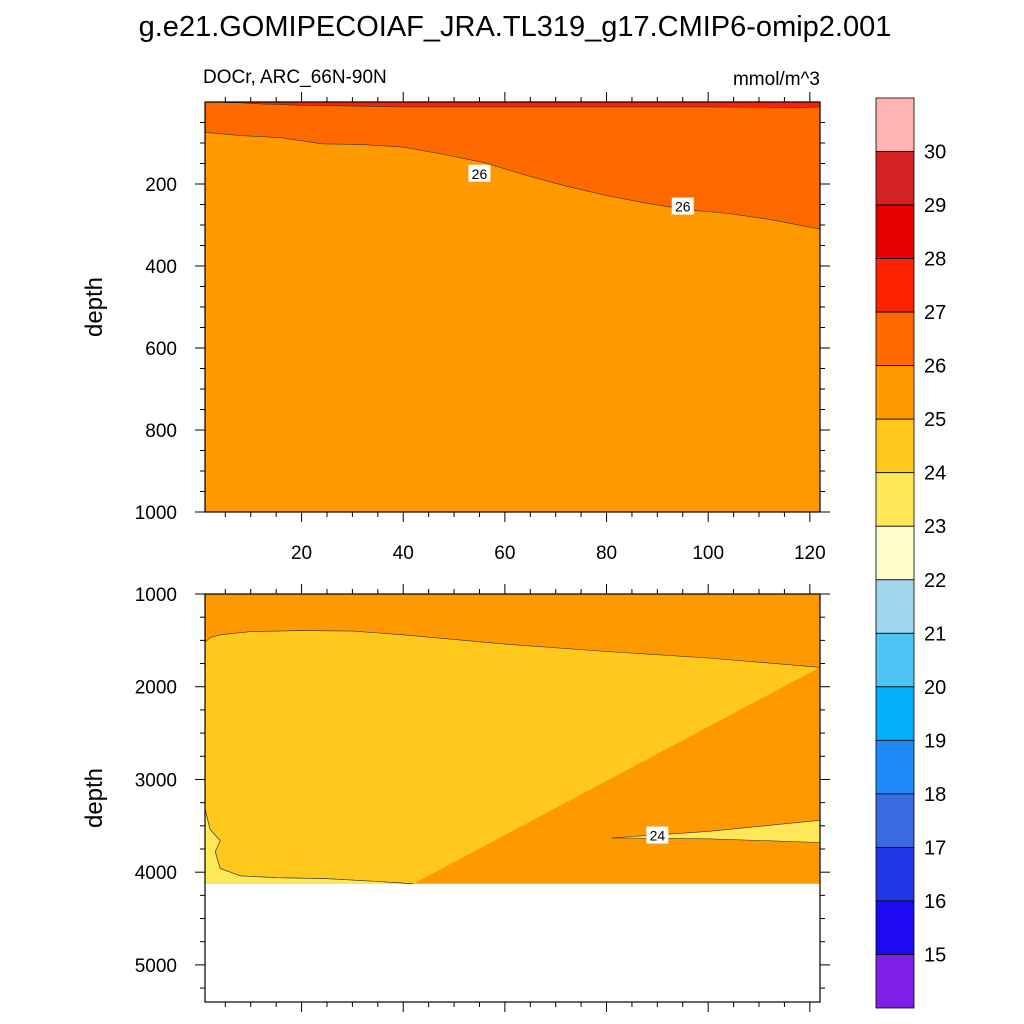  What do you see at coordinates (161, 267) in the screenshot?
I see `y-tick-label: 400` at bounding box center [161, 267].